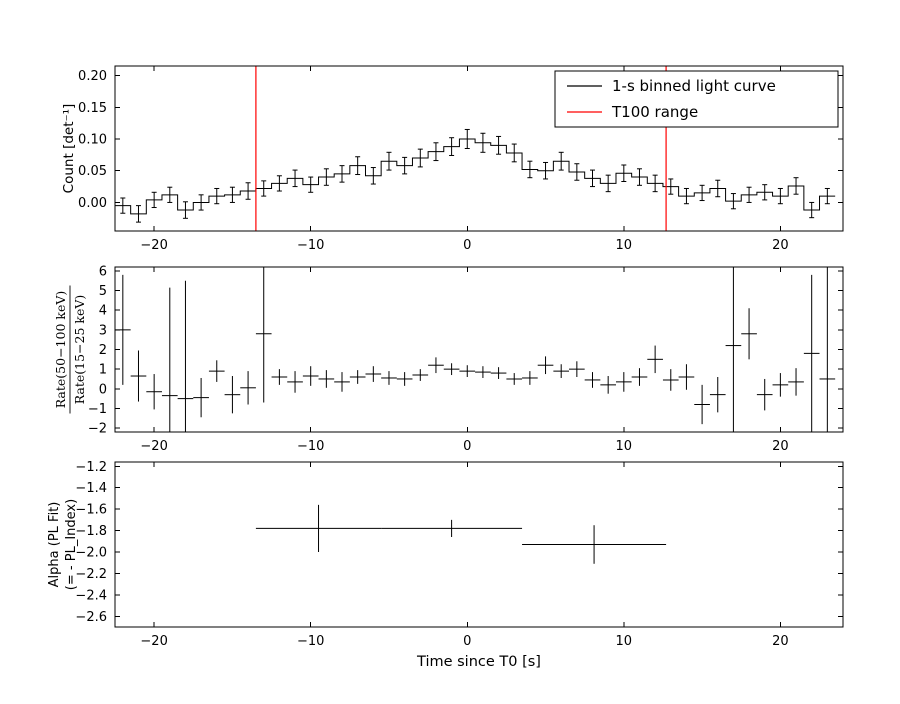 The height and width of the screenshot is (704, 900). I want to click on y-tick-label: 2, so click(103, 350).